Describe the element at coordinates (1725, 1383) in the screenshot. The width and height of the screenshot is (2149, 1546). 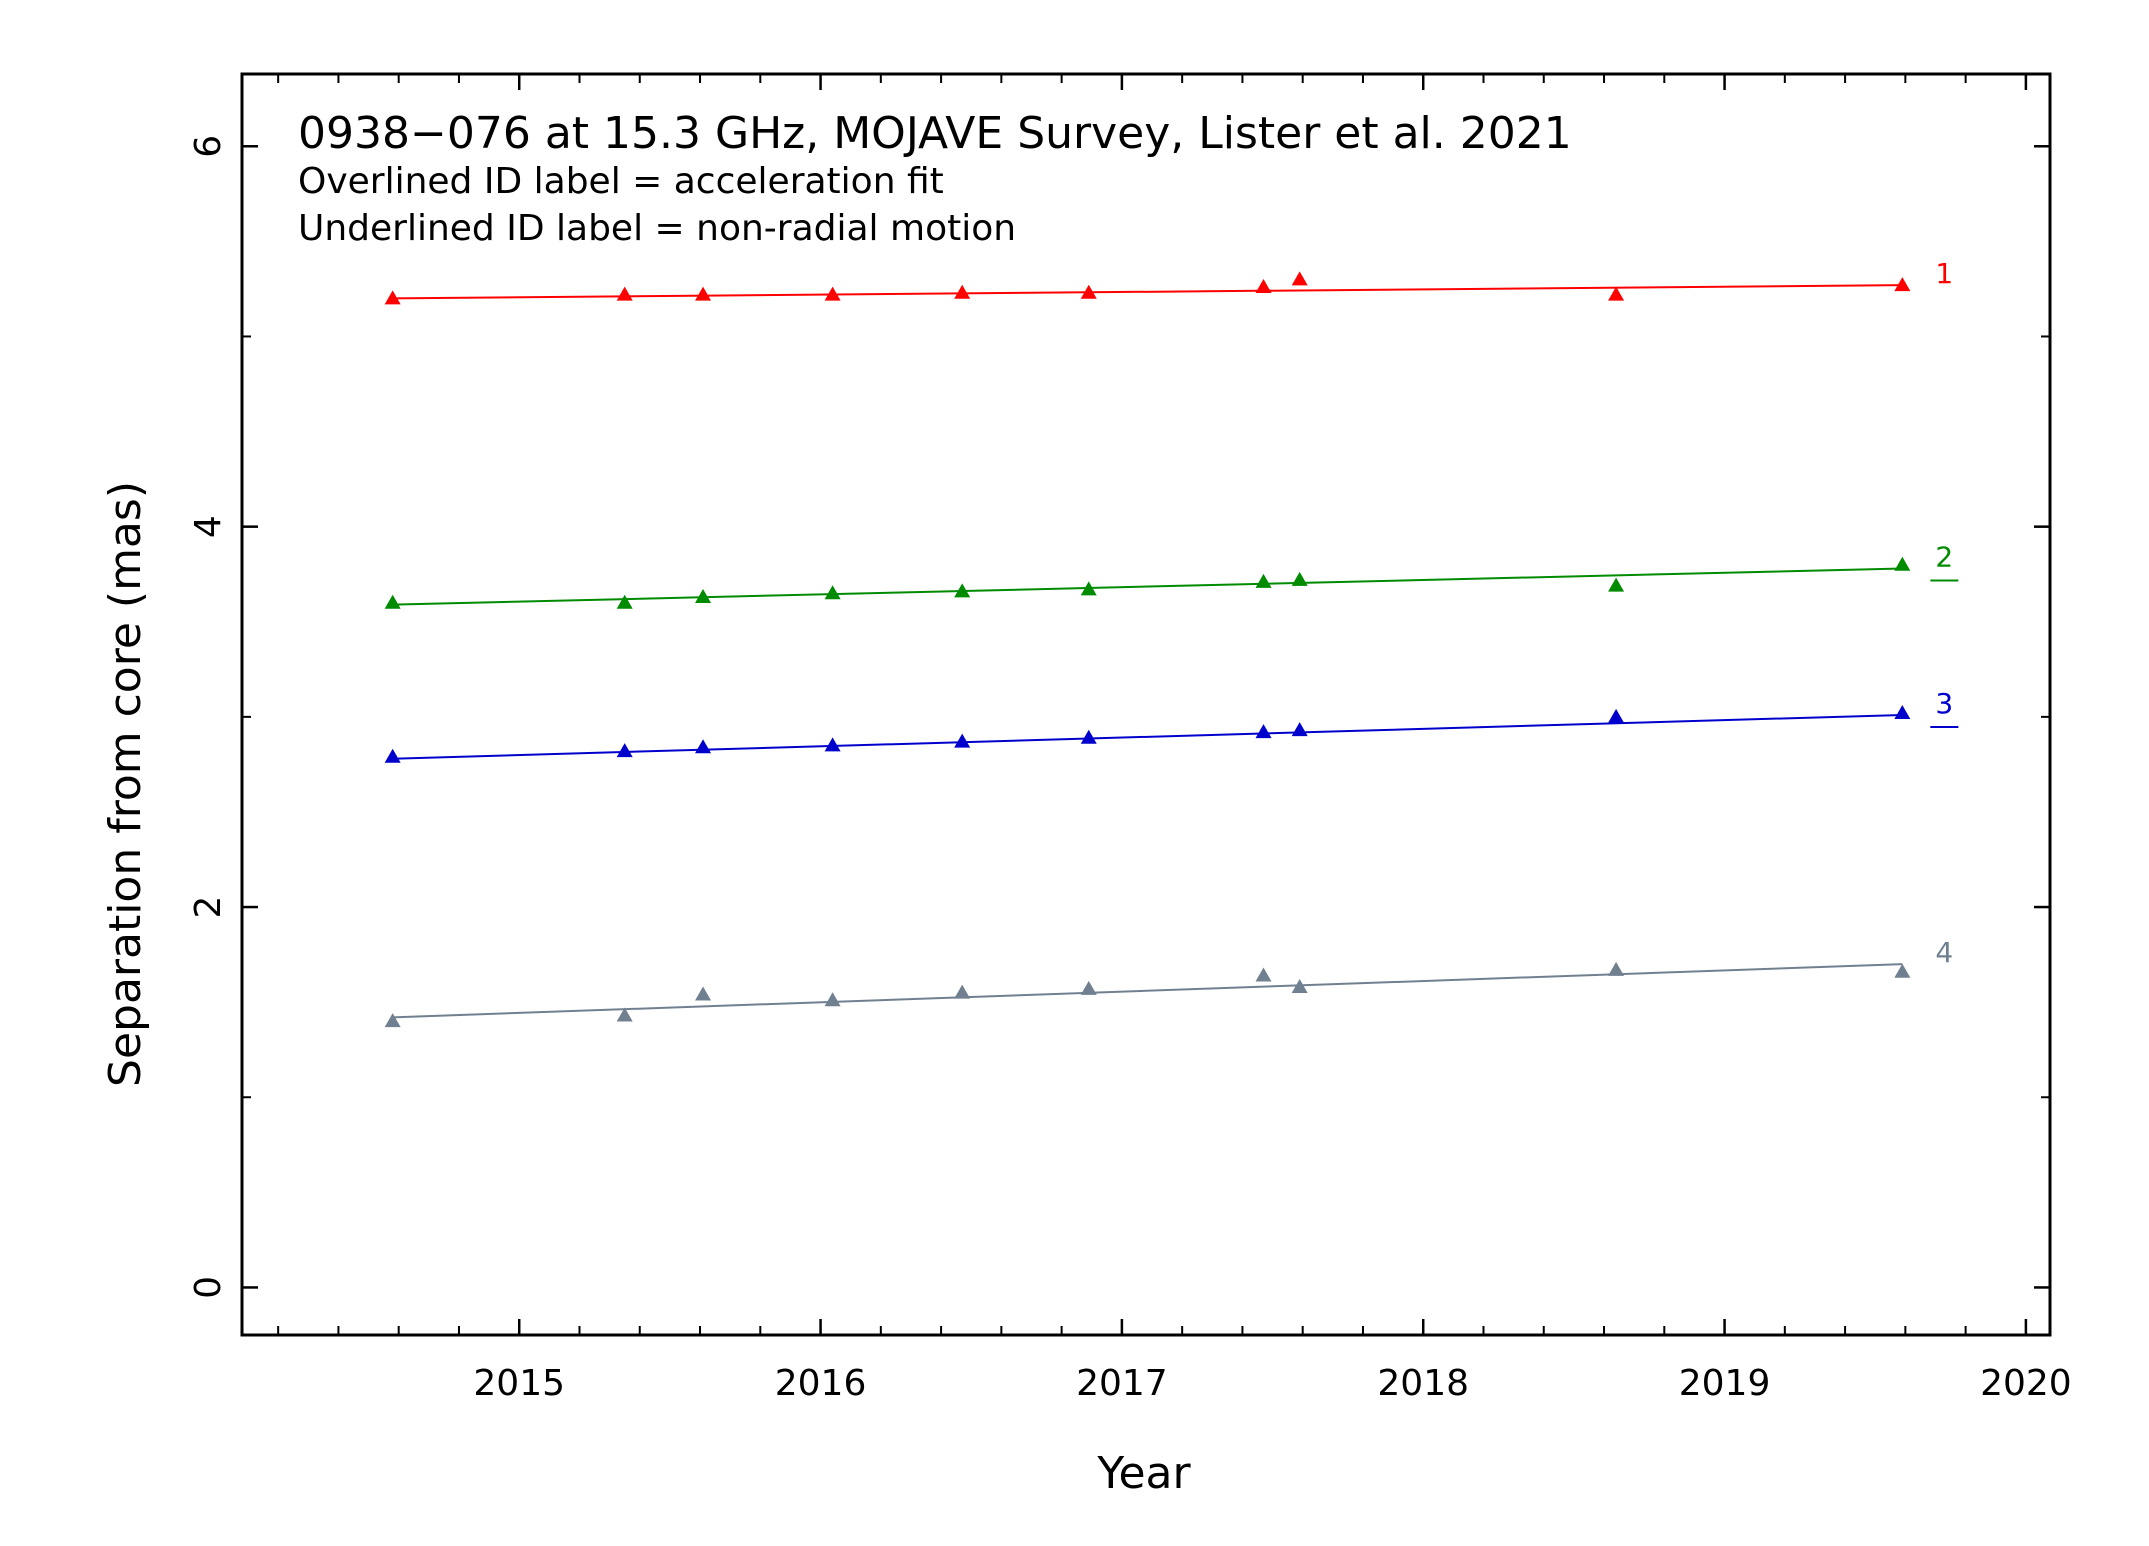
I see `x-tick-label: 2019` at that location.